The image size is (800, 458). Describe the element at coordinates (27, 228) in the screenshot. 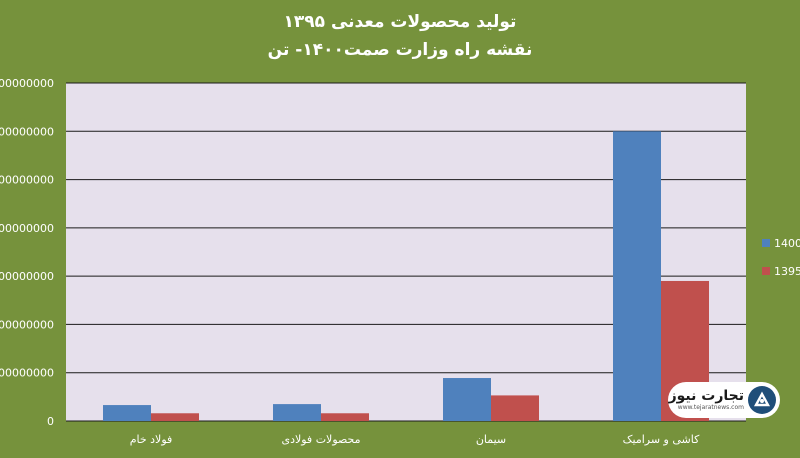

I see `y-tick-label: 400000000` at that location.